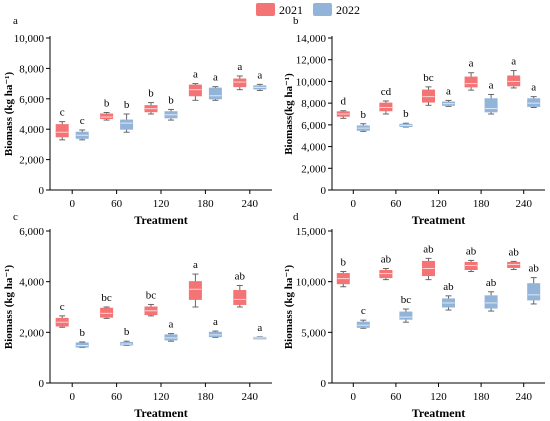 The width and height of the screenshot is (550, 421). What do you see at coordinates (428, 262) in the screenshot?
I see `box-2021-120: ab` at bounding box center [428, 262].